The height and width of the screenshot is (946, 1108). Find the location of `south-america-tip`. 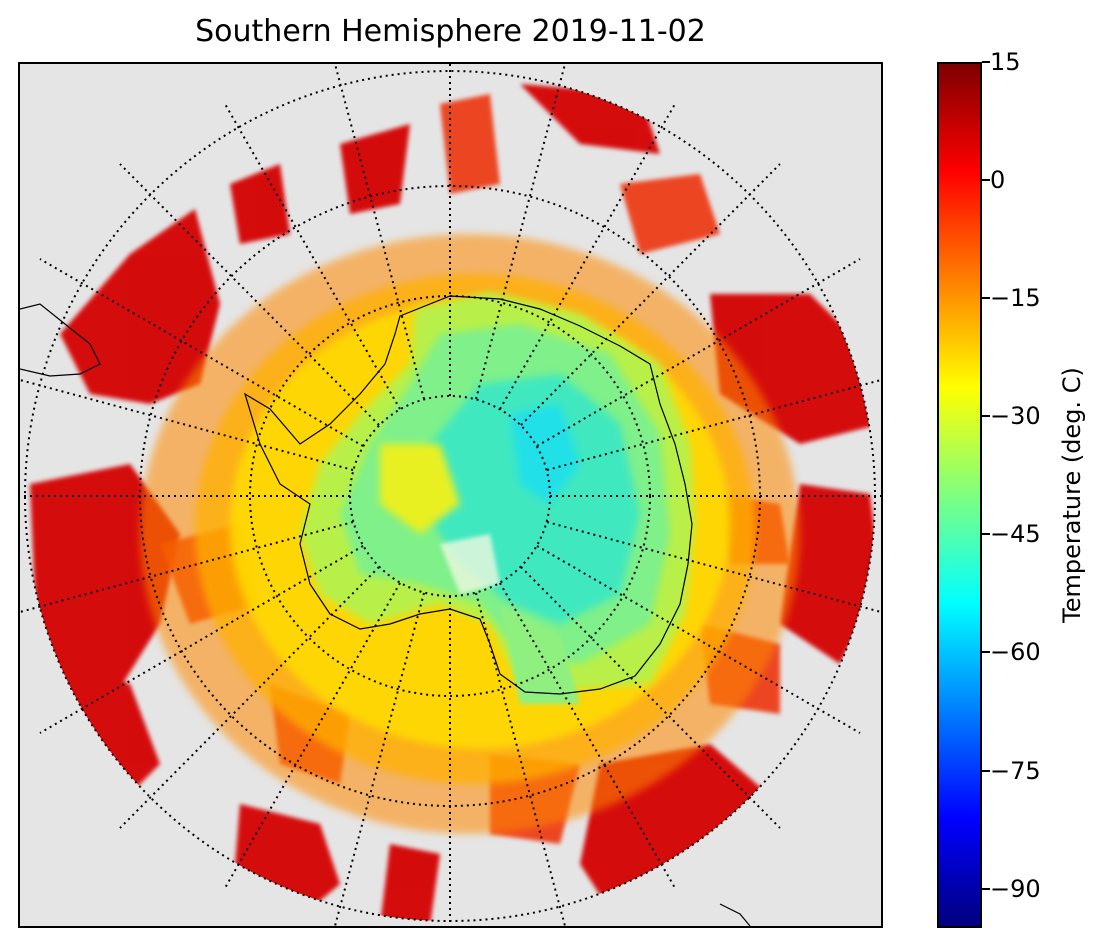

south-america-tip is located at coordinates (60, 340).